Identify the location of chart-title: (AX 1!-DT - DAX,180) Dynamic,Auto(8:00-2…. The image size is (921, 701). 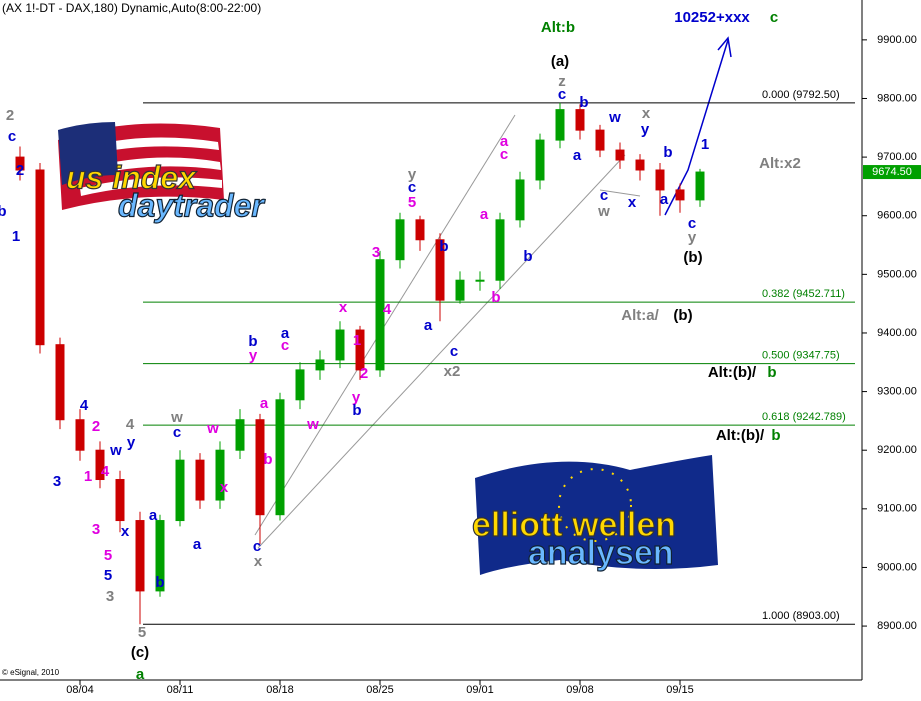
(131, 8).